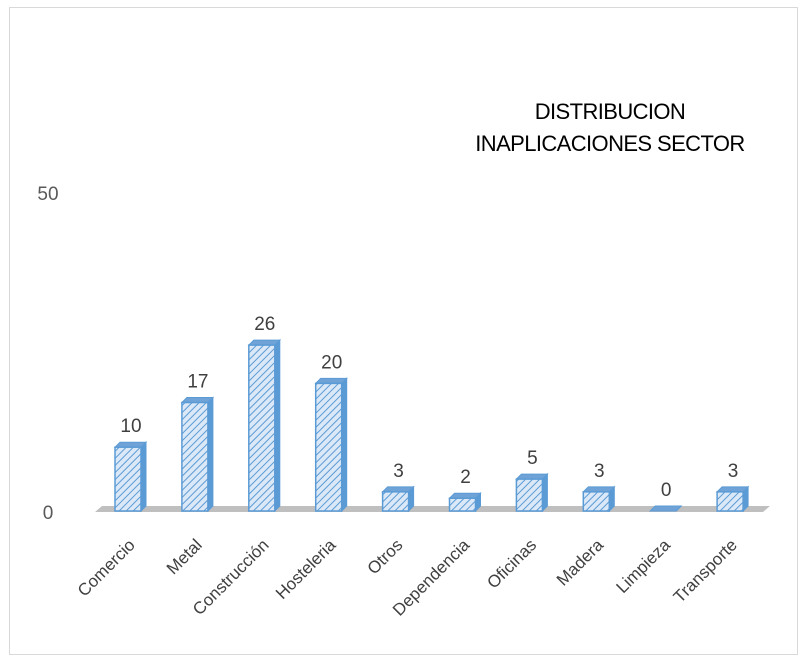 The height and width of the screenshot is (663, 808). Describe the element at coordinates (666, 490) in the screenshot. I see `data-label: 0` at that location.